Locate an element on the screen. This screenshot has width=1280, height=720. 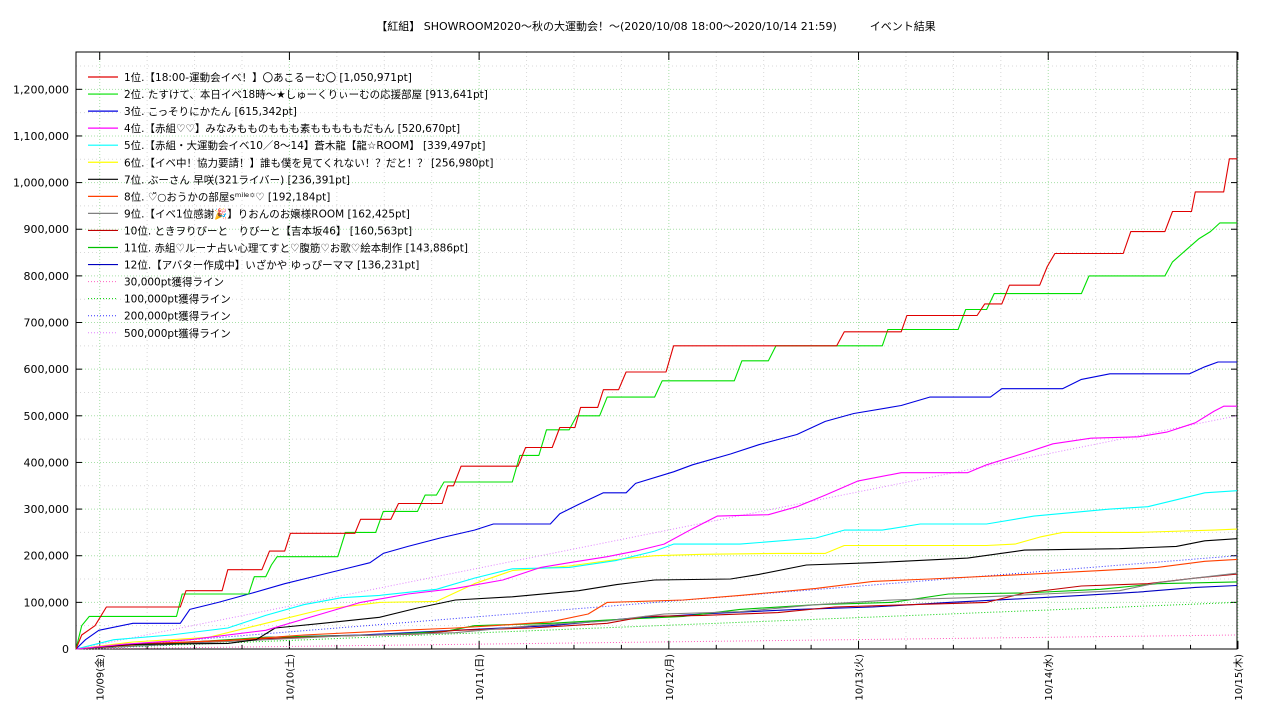
y-tick-label: 0 is located at coordinates (65, 649).